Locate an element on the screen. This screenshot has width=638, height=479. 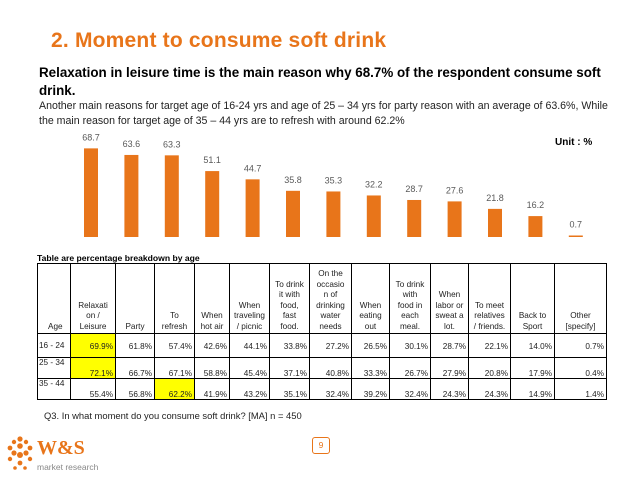
table-cell: 55.4% is located at coordinates (93, 389).